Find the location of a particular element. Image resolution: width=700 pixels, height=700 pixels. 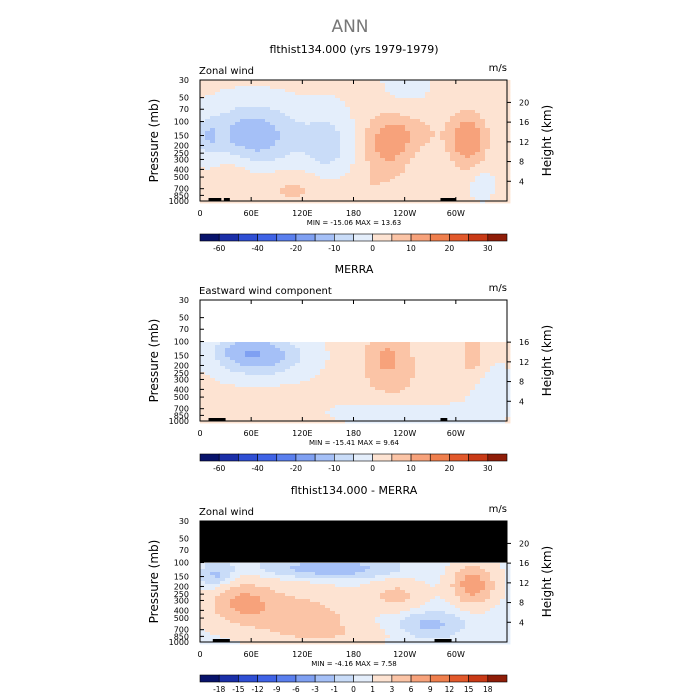

height-tick-label: 20 is located at coordinates (524, 102).